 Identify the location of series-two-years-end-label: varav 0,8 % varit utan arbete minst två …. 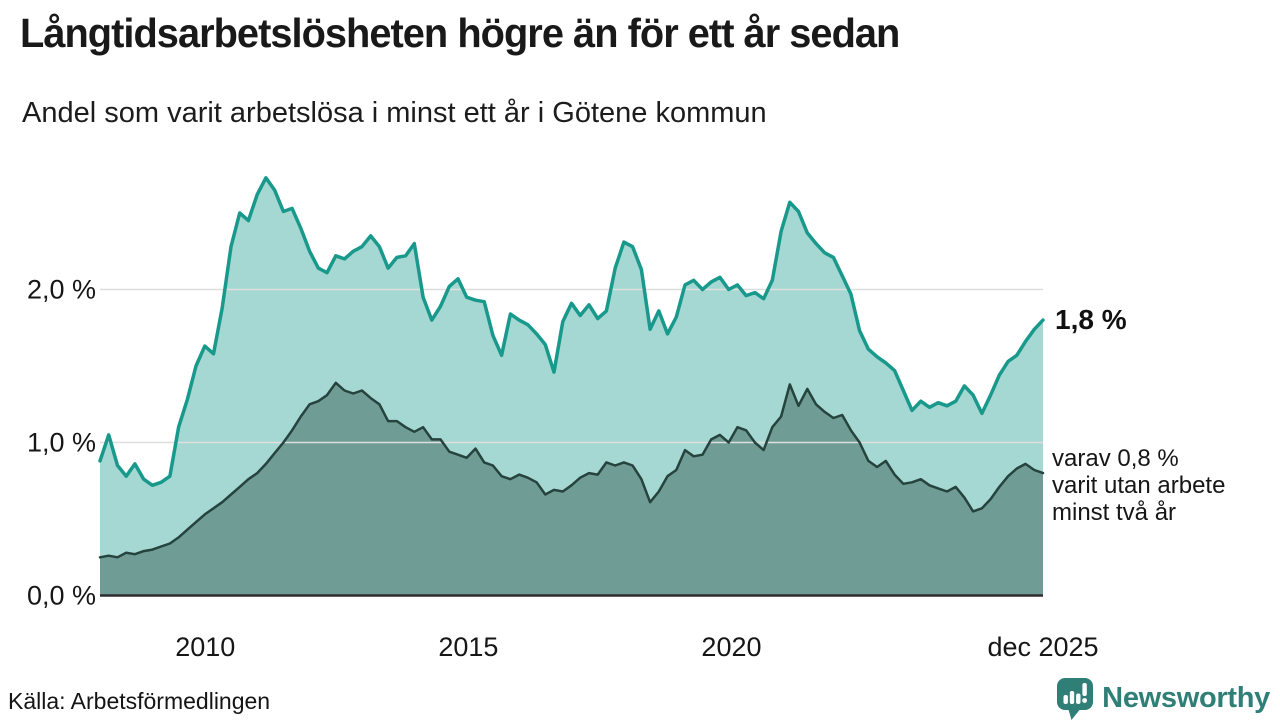
(1138, 485).